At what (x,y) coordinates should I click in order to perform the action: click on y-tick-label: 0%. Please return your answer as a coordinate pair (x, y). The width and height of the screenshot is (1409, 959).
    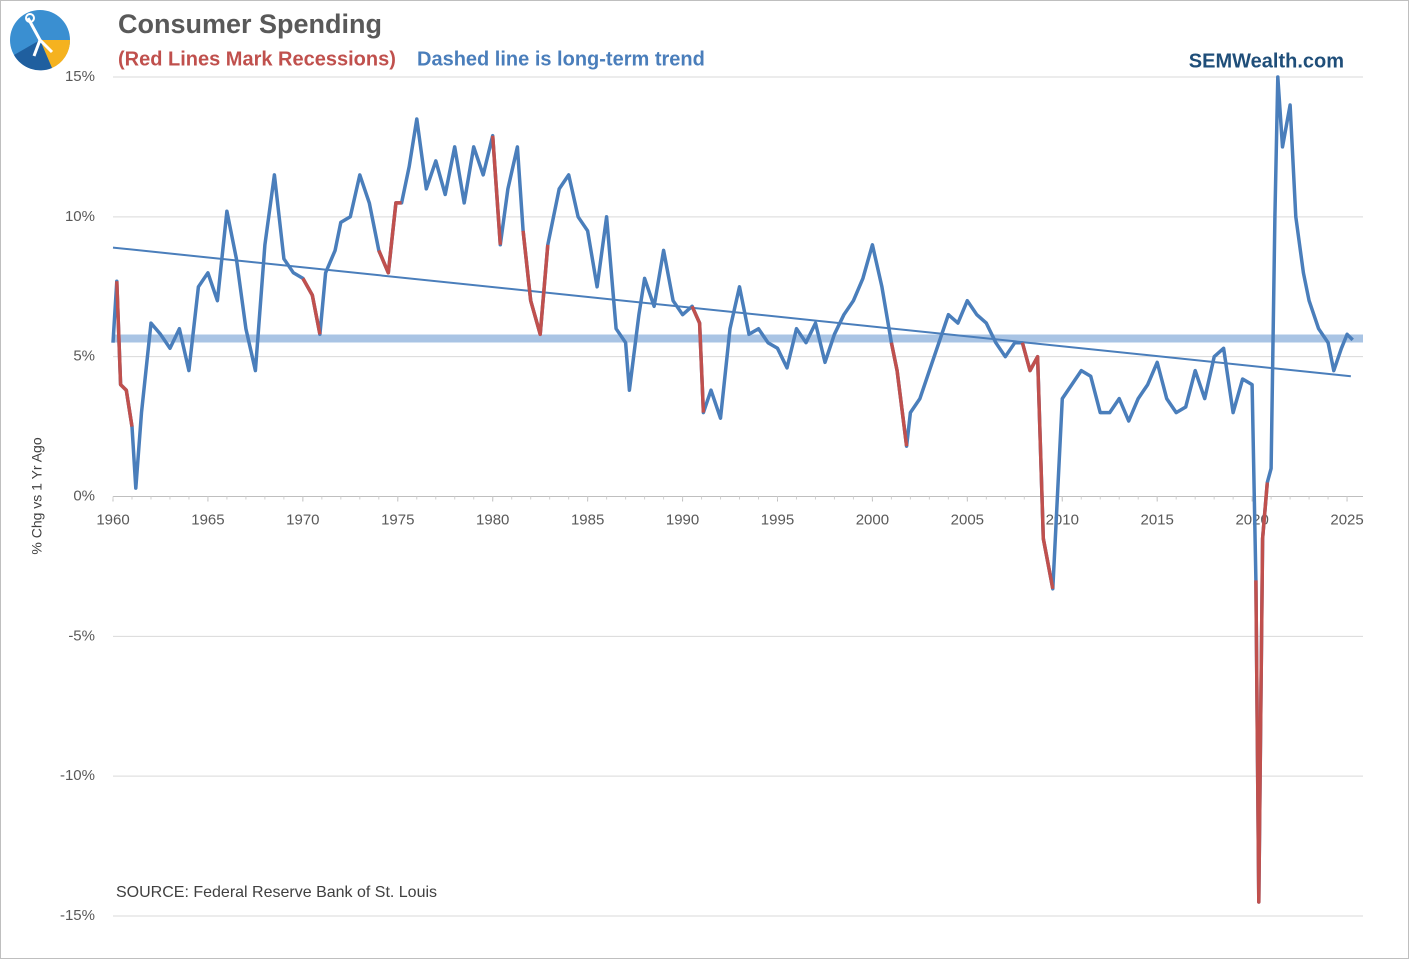
    Looking at the image, I should click on (84, 495).